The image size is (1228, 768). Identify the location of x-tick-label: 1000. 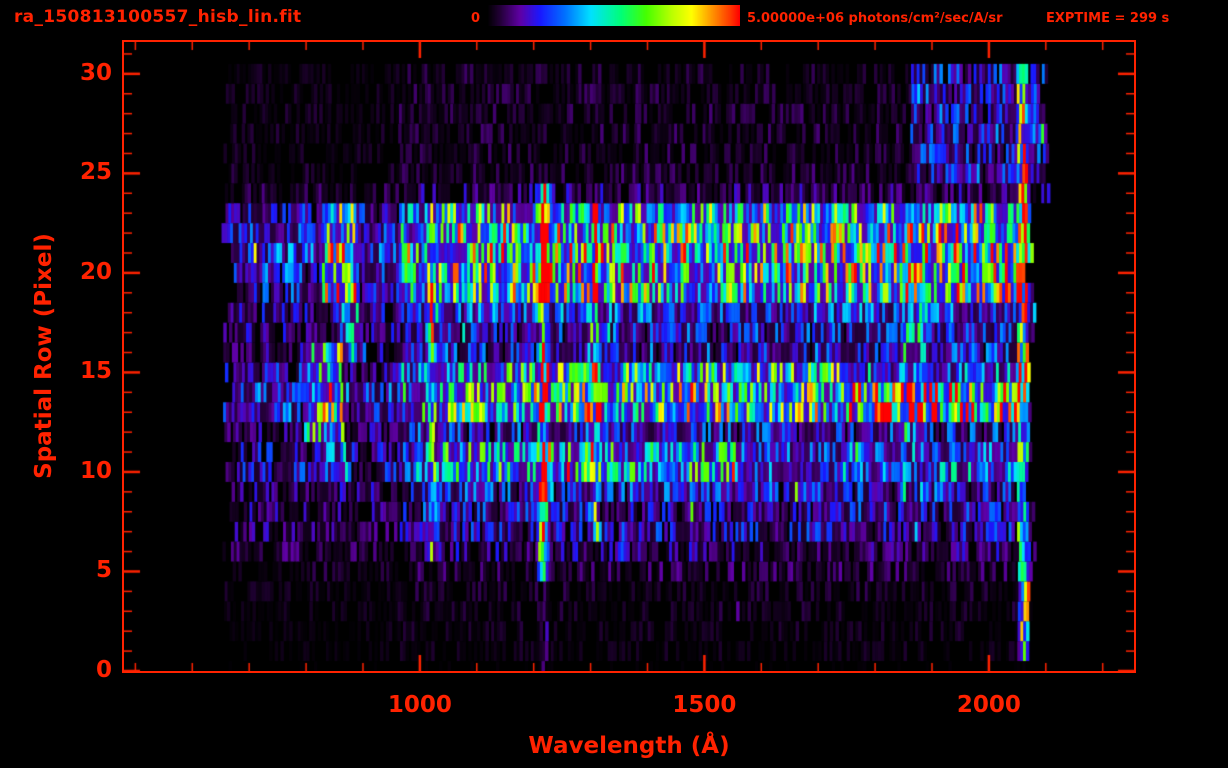
(419, 705).